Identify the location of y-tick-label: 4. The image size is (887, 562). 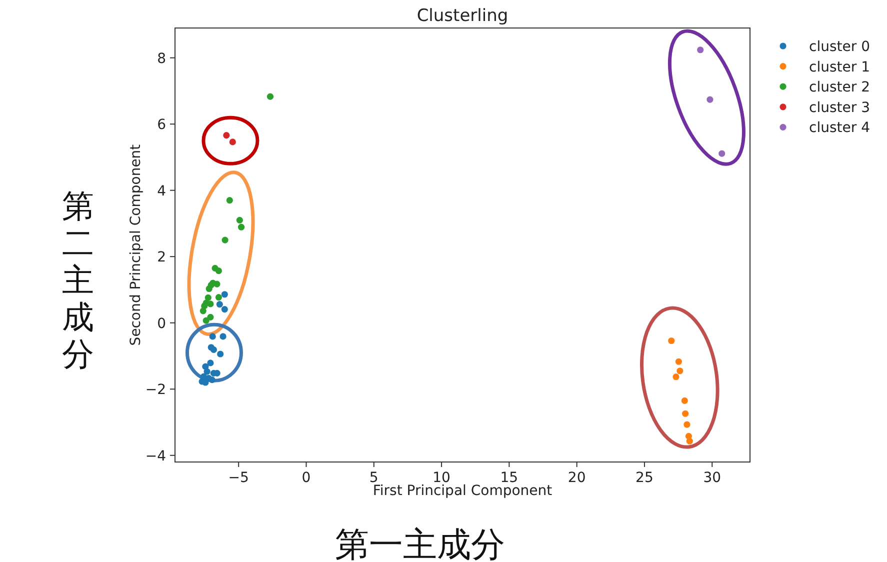
(161, 191).